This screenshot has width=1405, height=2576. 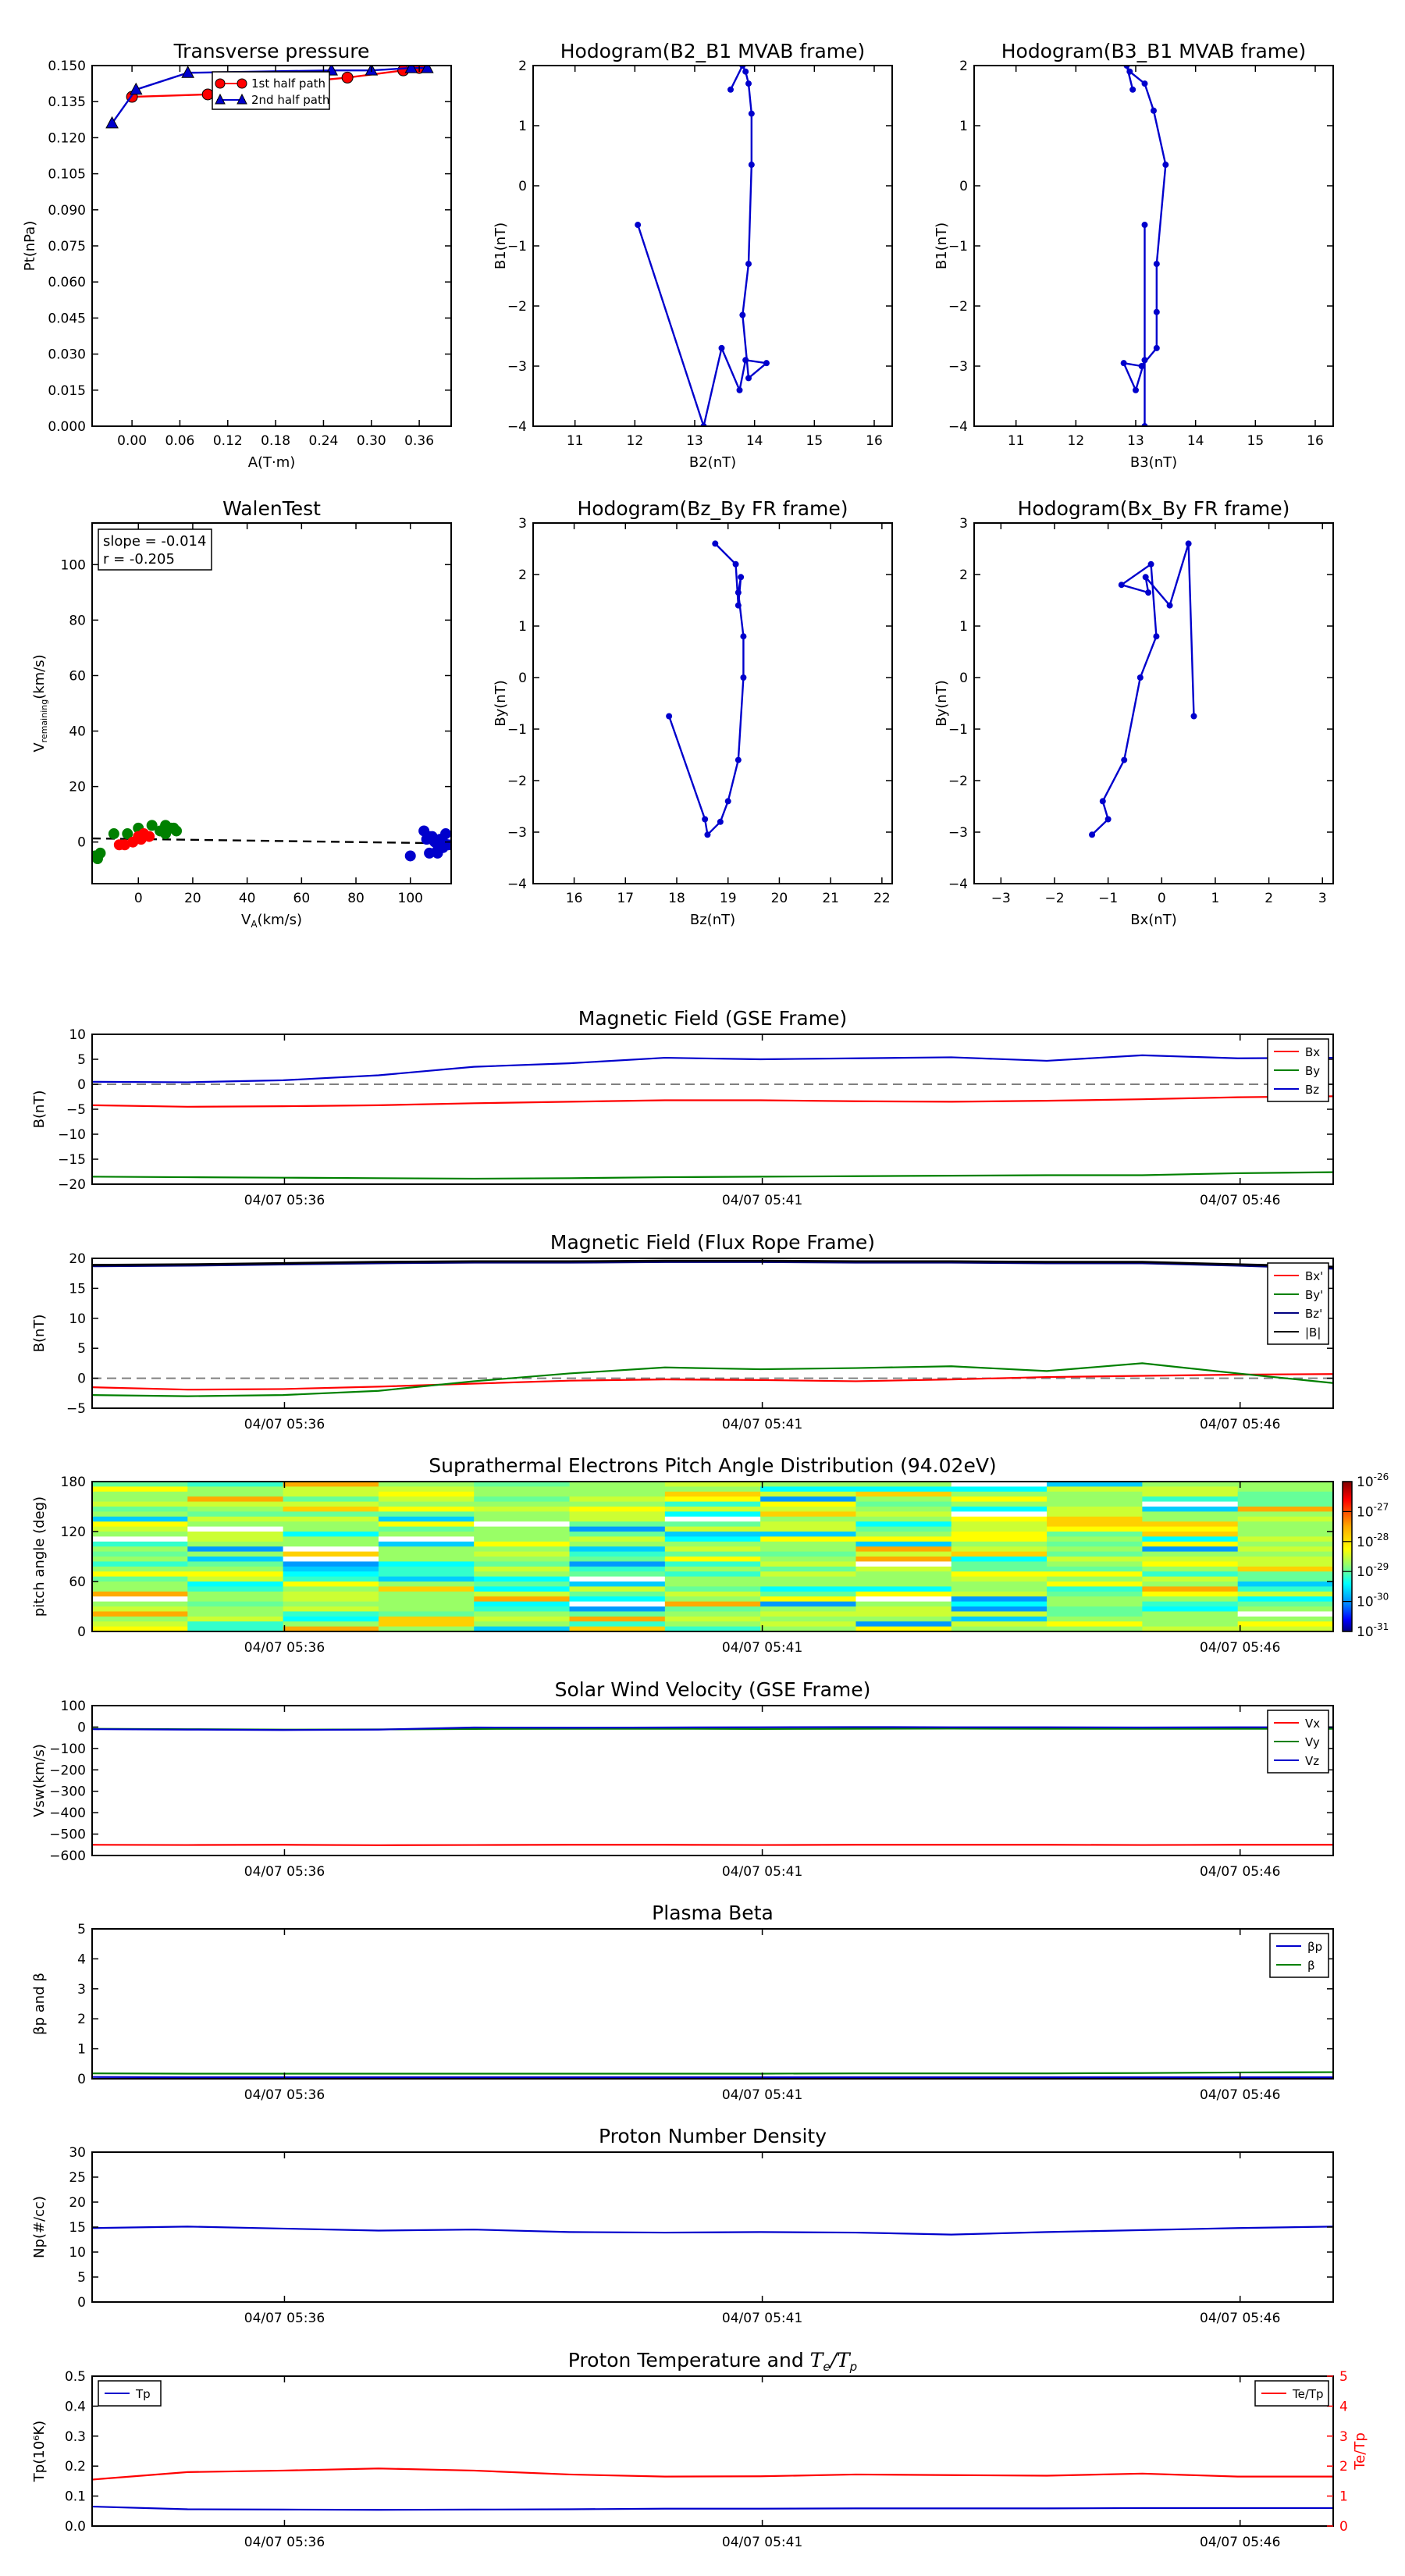 I want to click on y-tick-label: 60, so click(x=77, y=1582).